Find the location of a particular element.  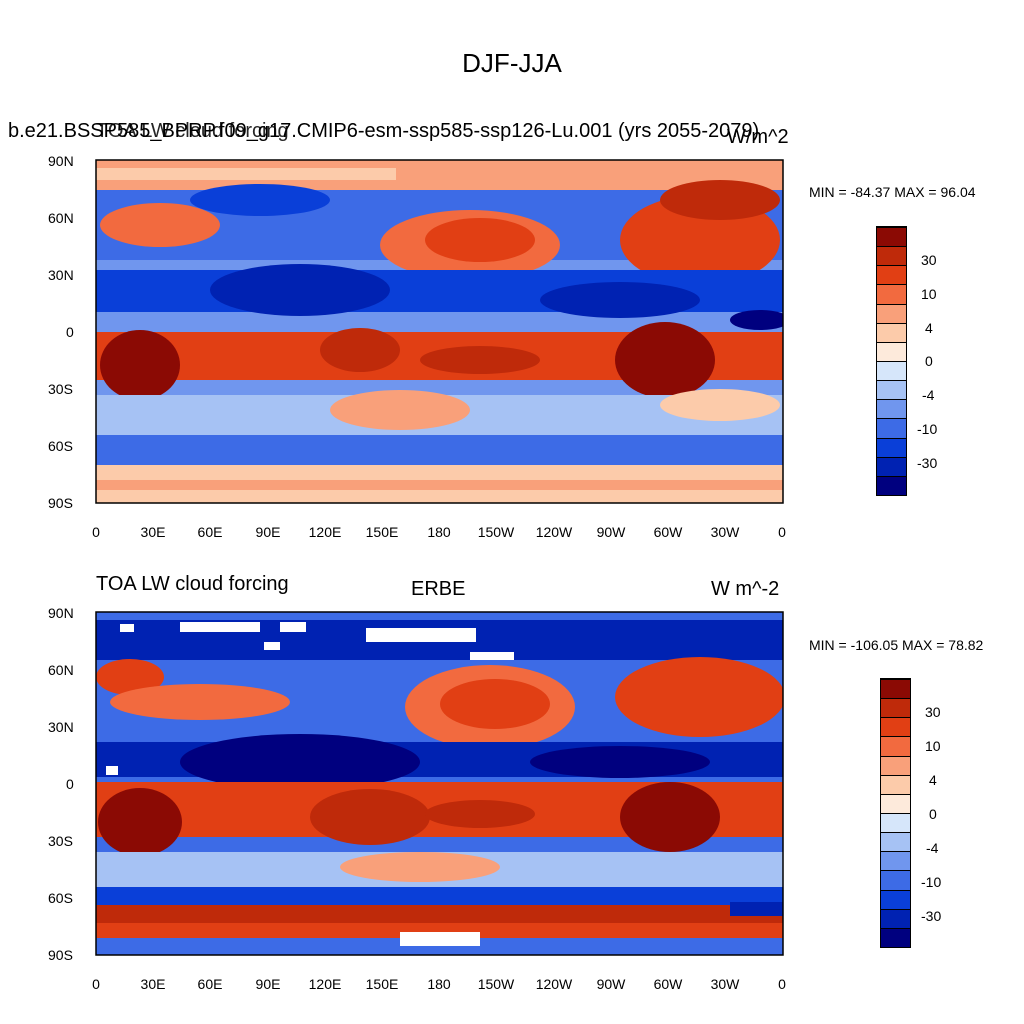

figure-title: DJF-JJA is located at coordinates (512, 63).